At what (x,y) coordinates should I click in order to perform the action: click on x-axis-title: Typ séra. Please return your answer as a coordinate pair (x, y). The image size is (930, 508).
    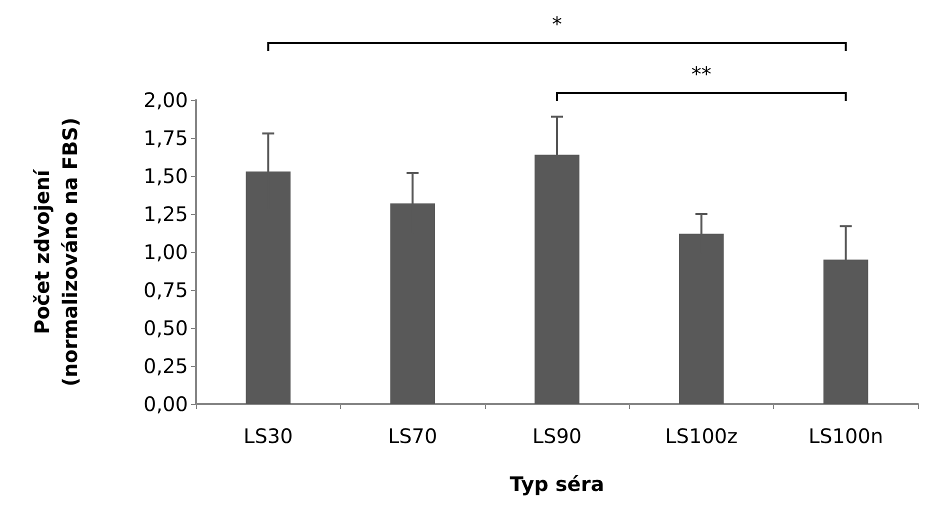
    Looking at the image, I should click on (557, 484).